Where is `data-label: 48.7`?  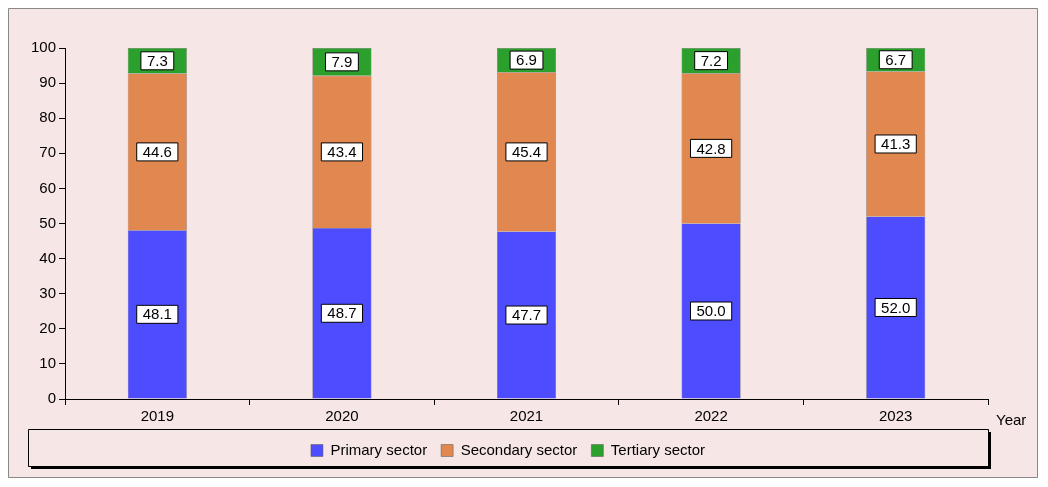 data-label: 48.7 is located at coordinates (342, 313).